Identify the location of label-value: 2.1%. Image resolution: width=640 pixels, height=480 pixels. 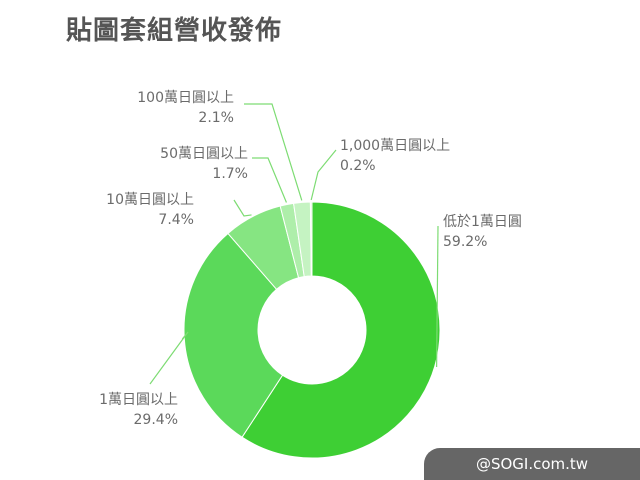
(216, 118).